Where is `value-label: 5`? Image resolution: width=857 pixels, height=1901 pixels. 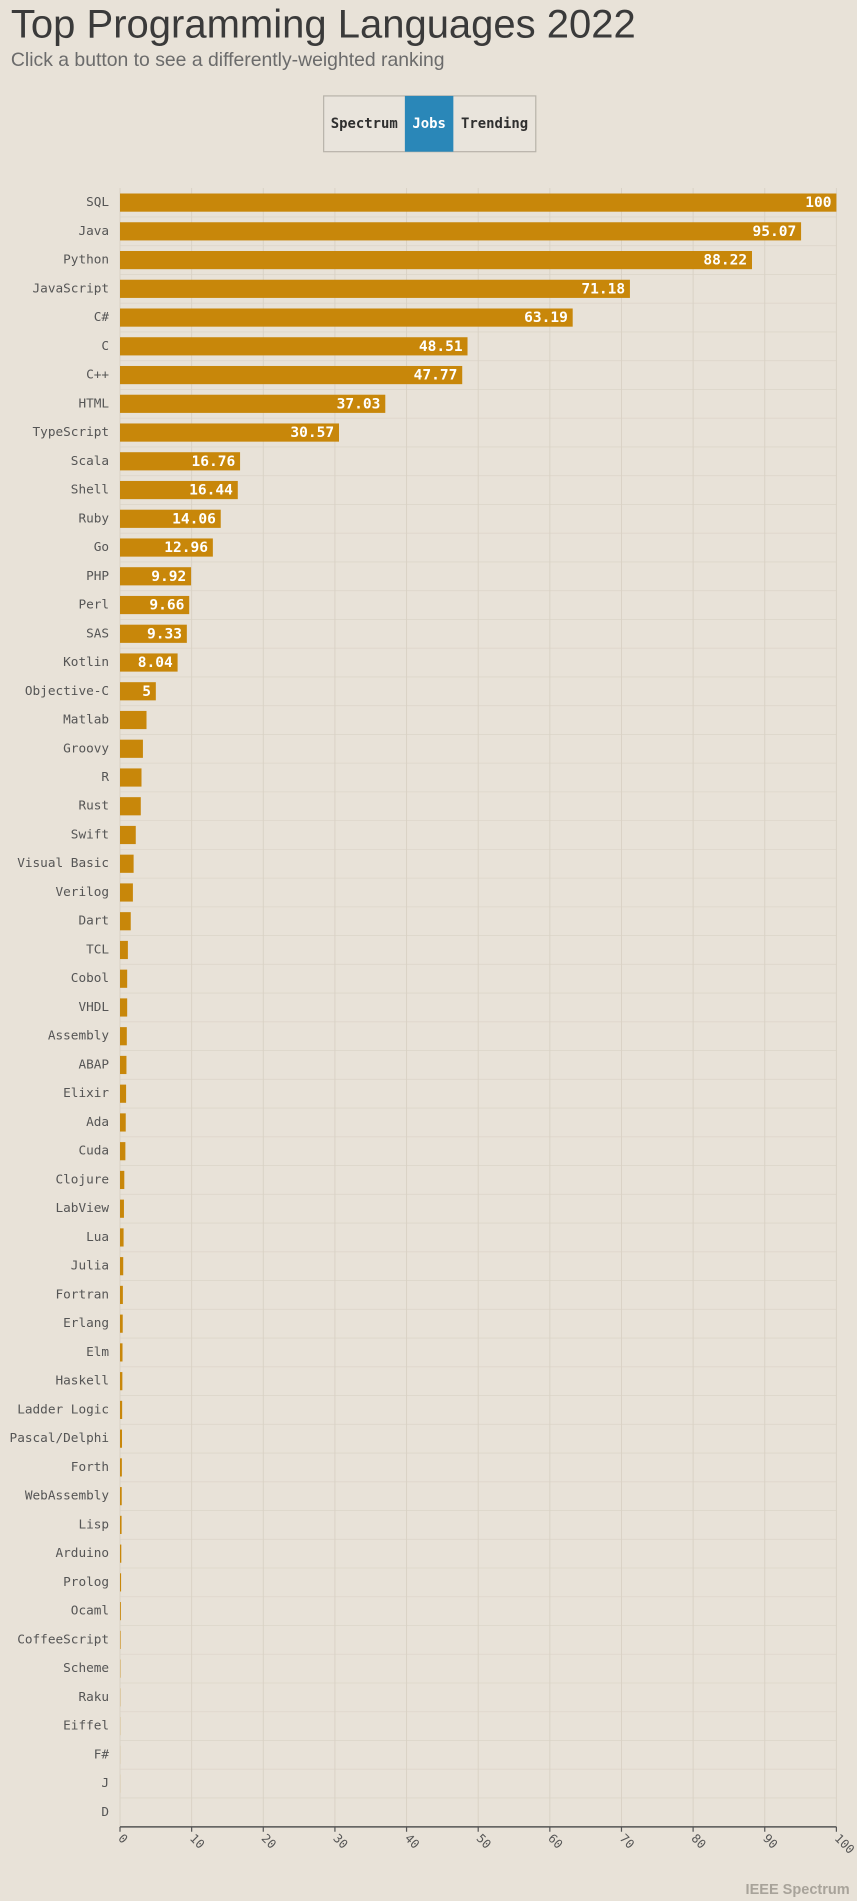 value-label: 5 is located at coordinates (146, 692).